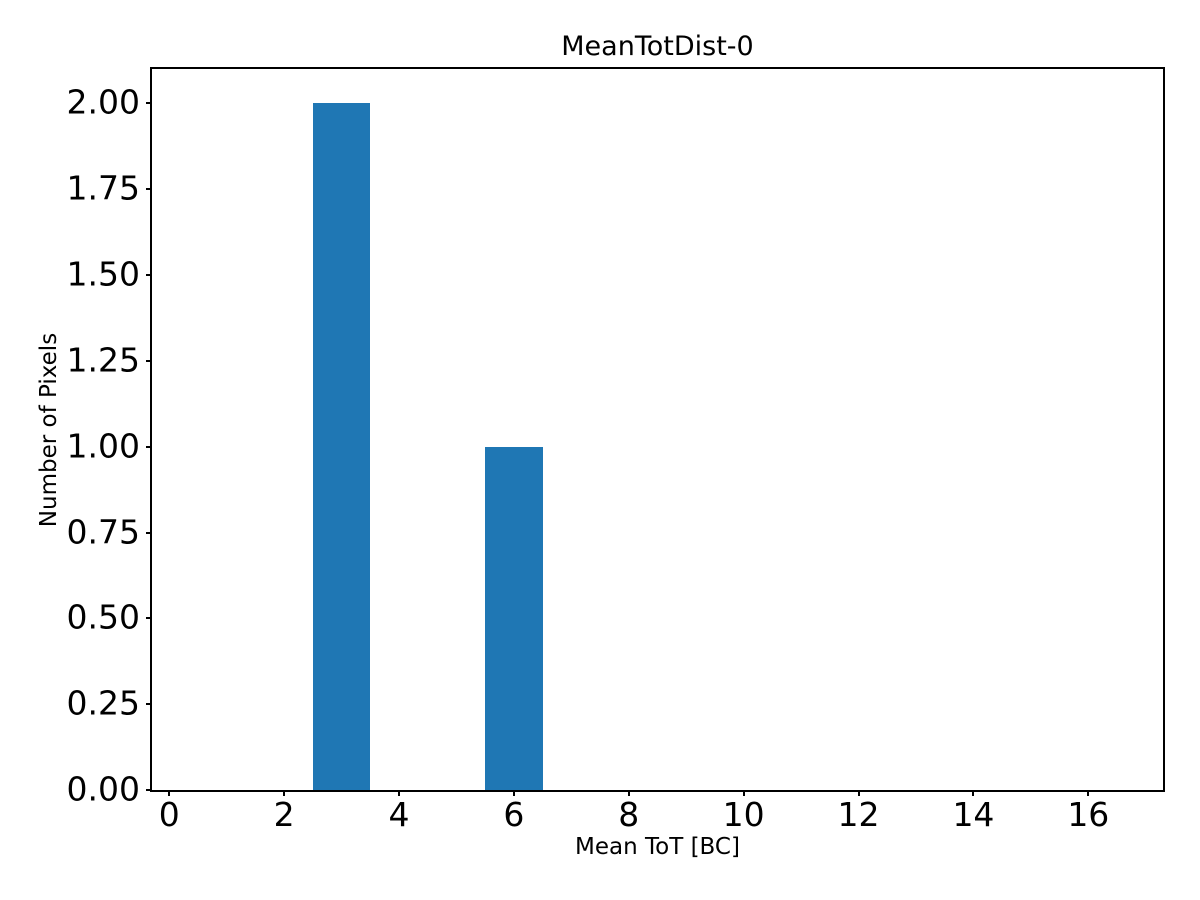 This screenshot has height=900, width=1200. What do you see at coordinates (103, 274) in the screenshot?
I see `y-tick-label: 1.50` at bounding box center [103, 274].